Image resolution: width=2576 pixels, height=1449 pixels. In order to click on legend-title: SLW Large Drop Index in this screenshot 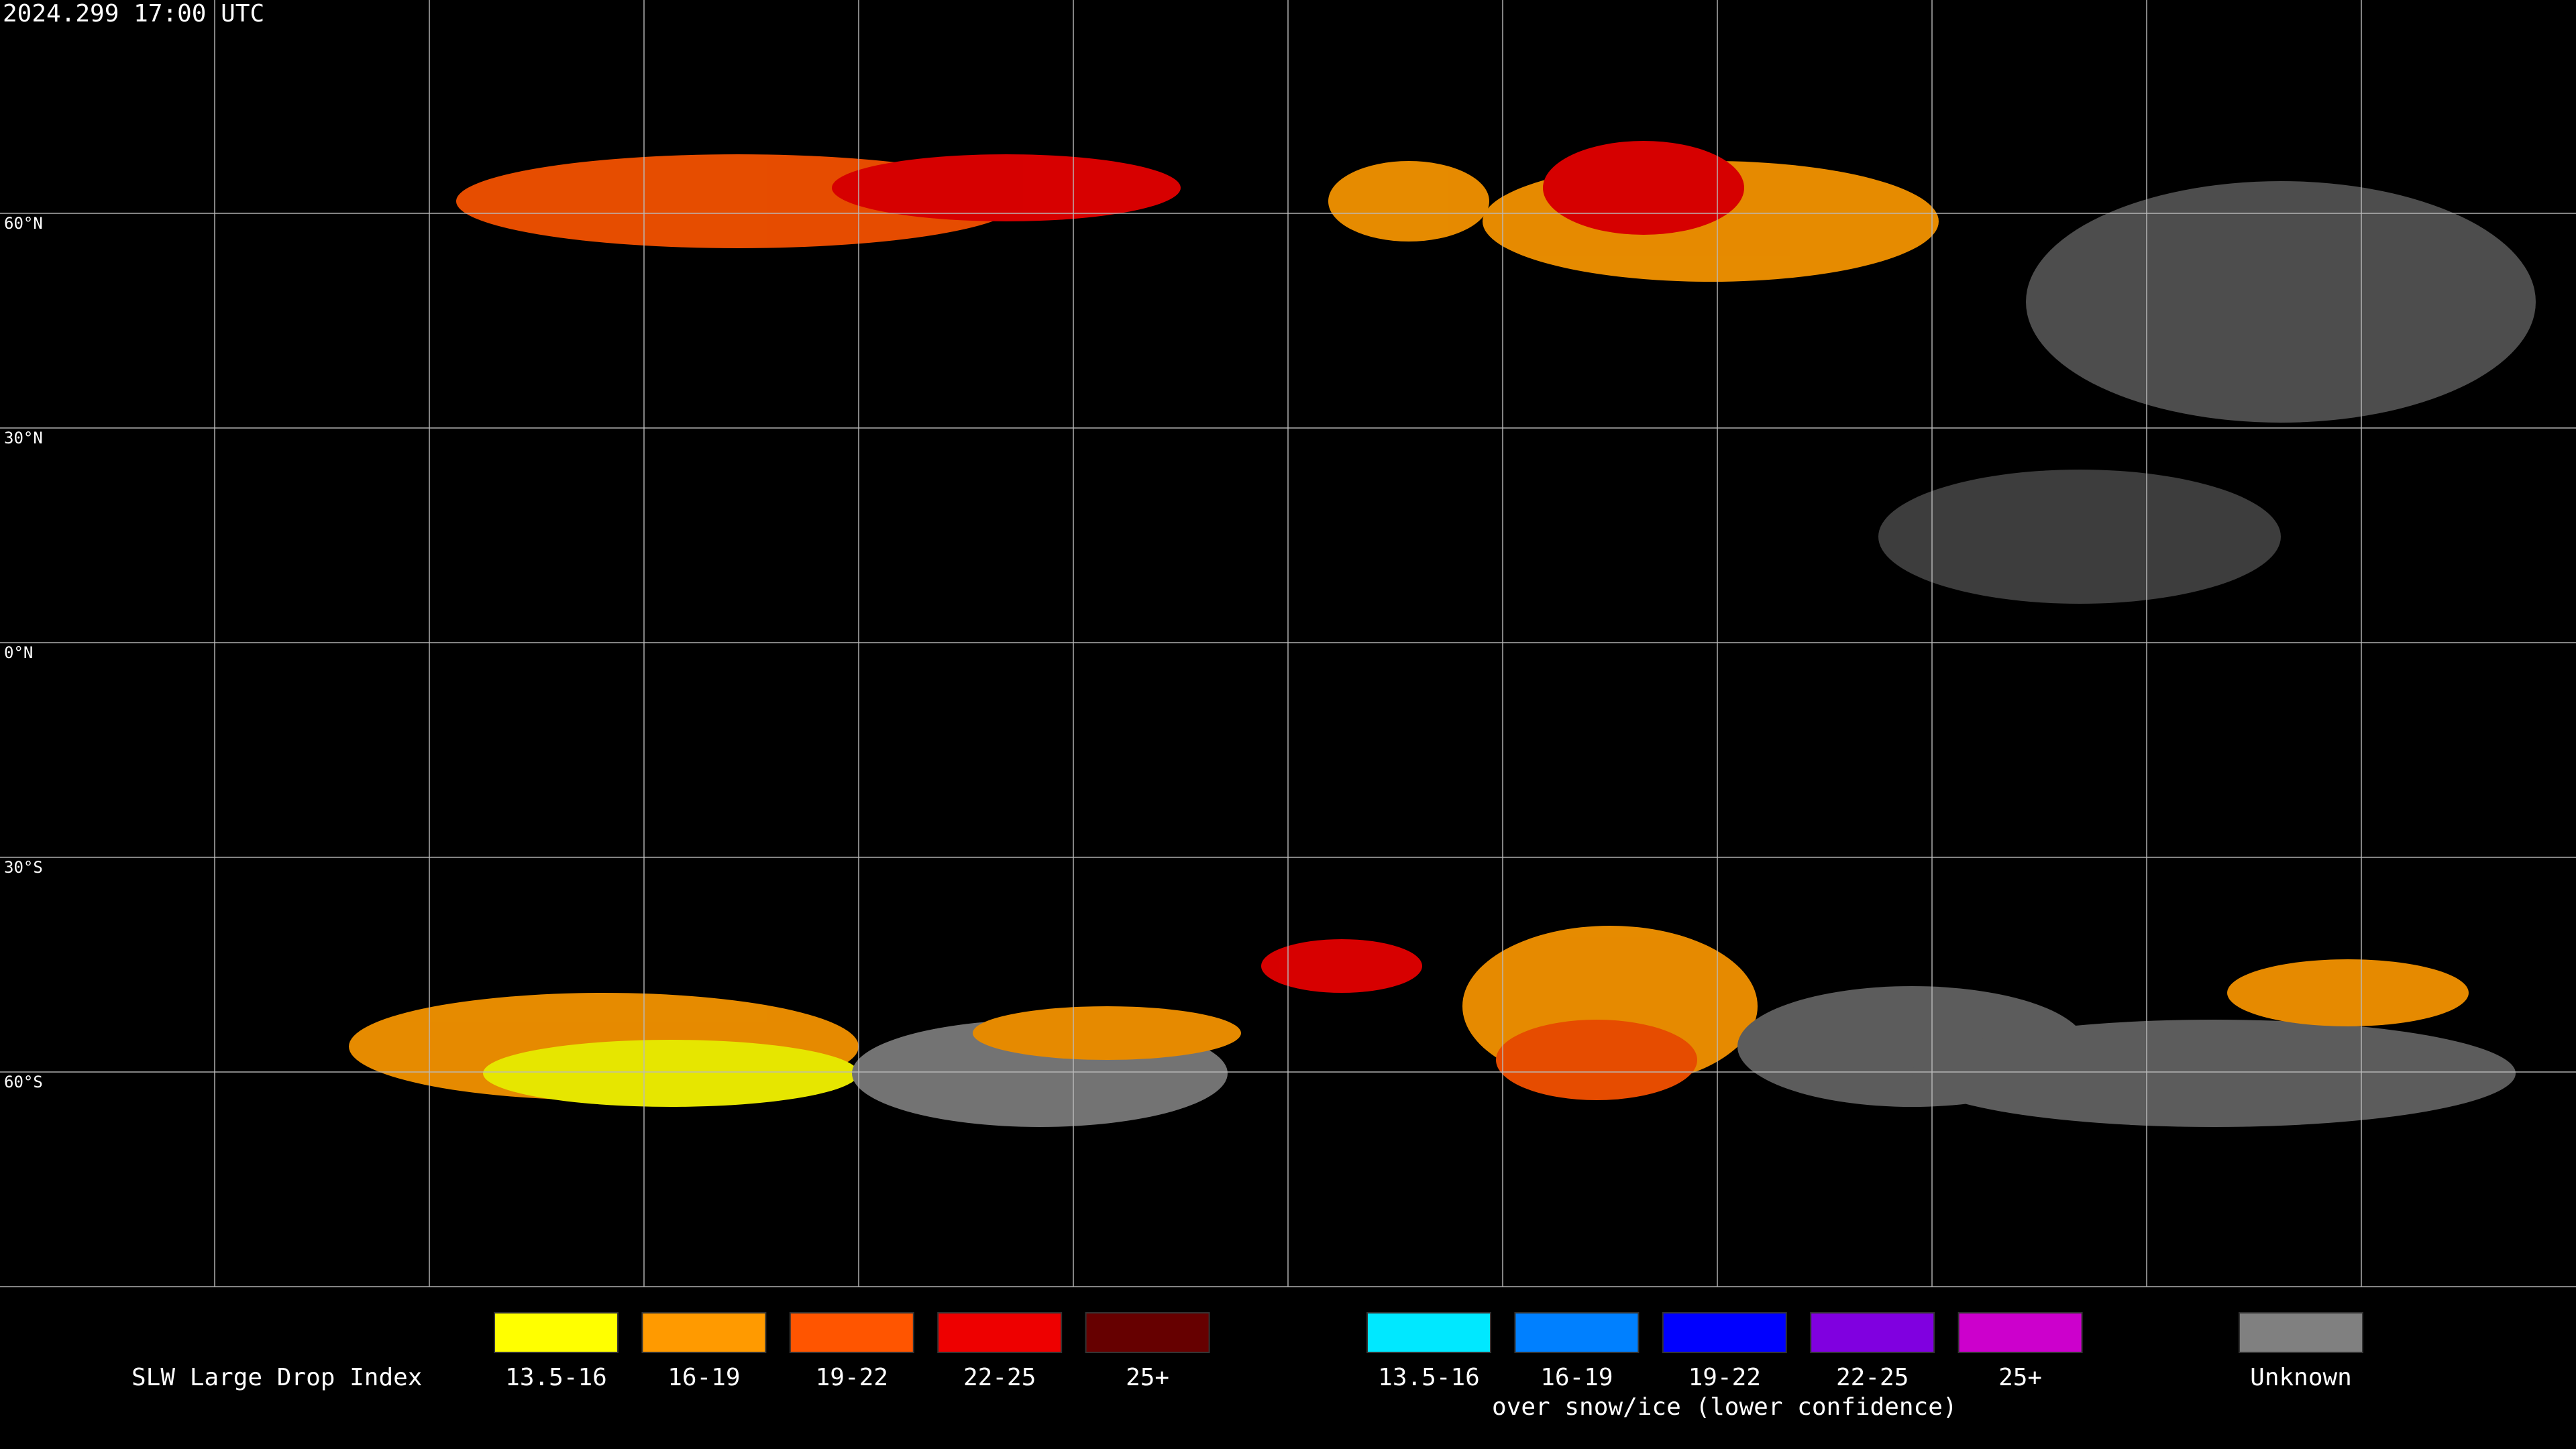, I will do `click(276, 1377)`.